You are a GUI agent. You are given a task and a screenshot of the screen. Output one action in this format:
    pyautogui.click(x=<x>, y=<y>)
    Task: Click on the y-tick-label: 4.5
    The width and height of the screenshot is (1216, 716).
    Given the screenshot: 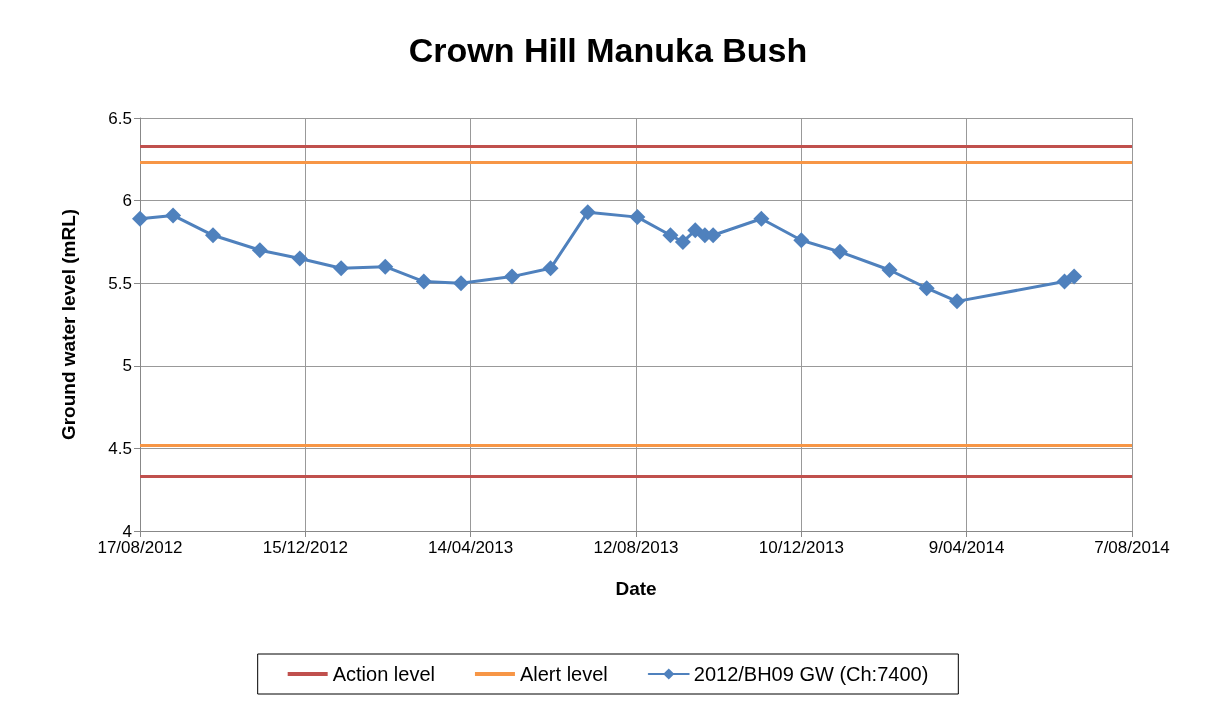 What is the action you would take?
    pyautogui.click(x=120, y=448)
    